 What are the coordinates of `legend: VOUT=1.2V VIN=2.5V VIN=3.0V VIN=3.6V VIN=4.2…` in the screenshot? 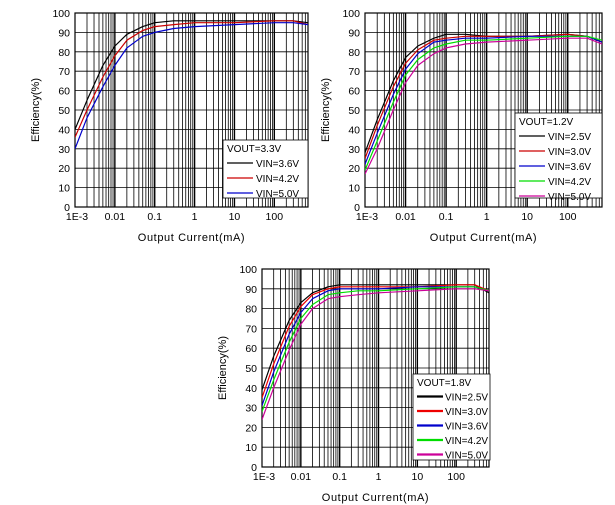 It's located at (558, 157).